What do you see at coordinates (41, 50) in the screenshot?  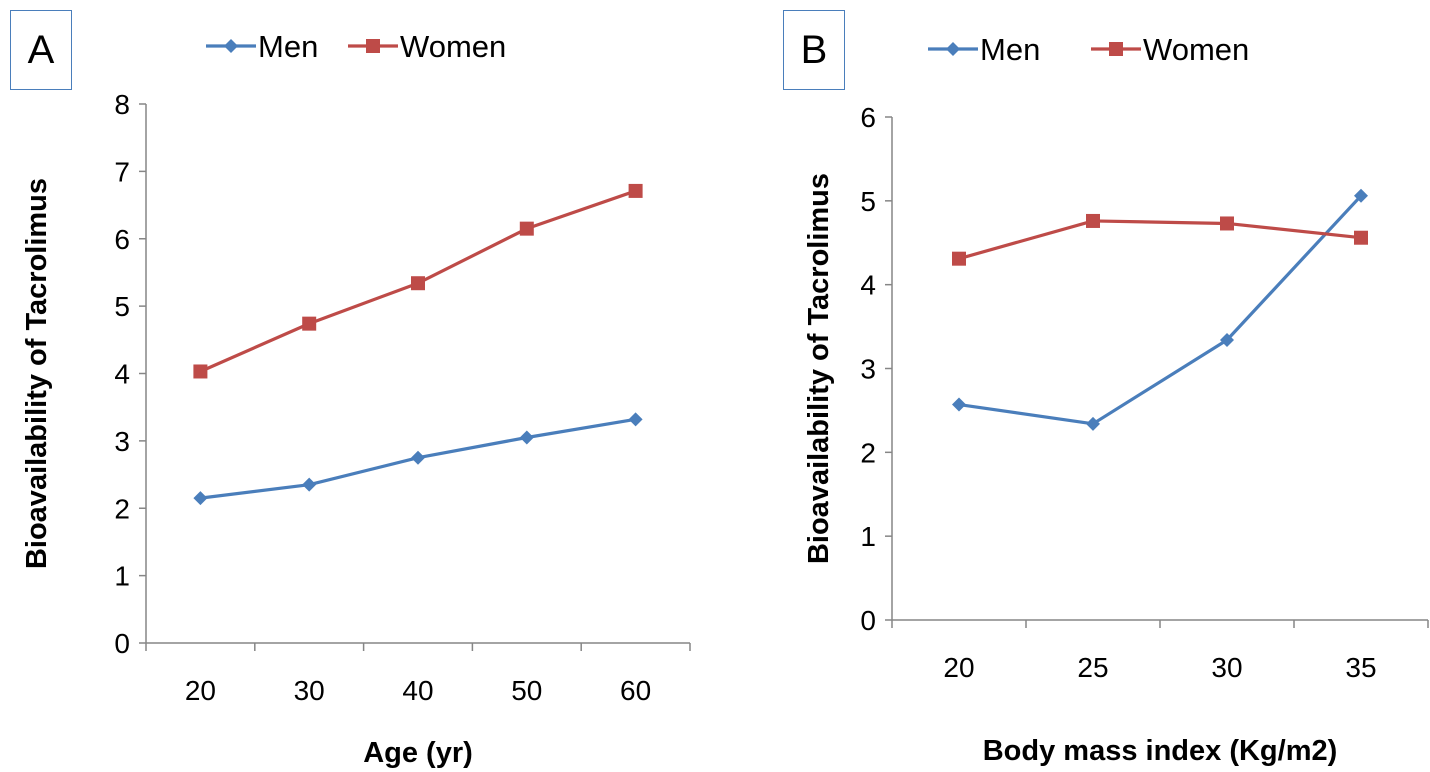 I see `panel-label-a: A` at bounding box center [41, 50].